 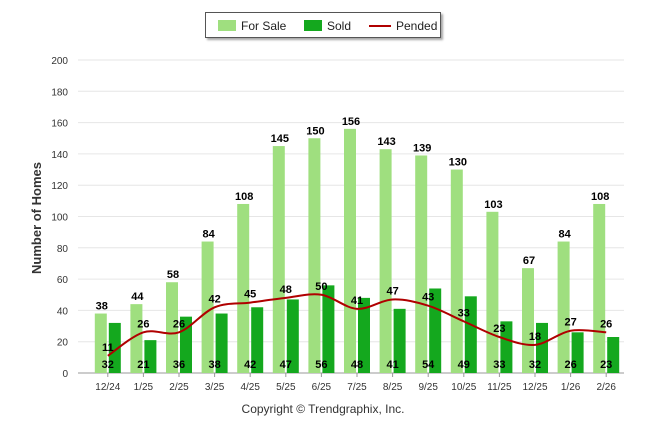 What do you see at coordinates (59, 186) in the screenshot?
I see `y-tick-label: 120` at bounding box center [59, 186].